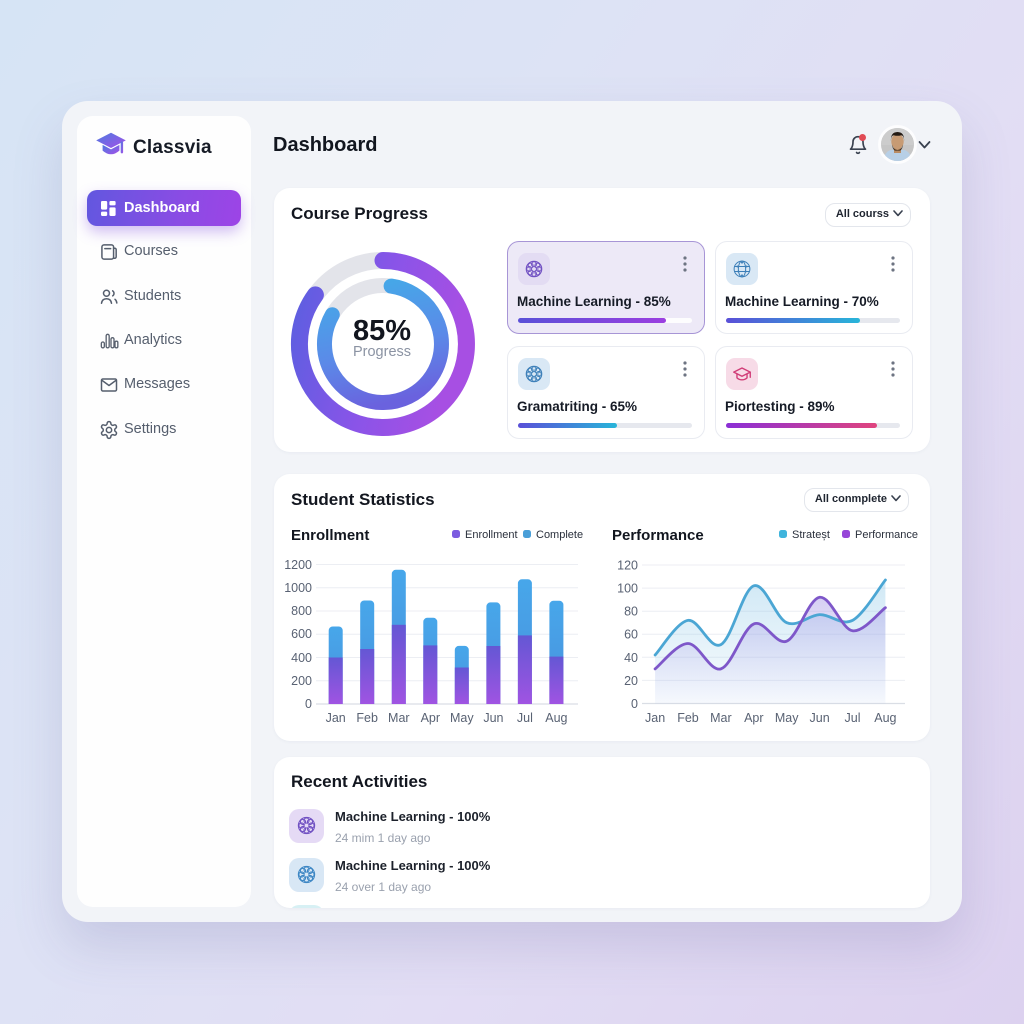  What do you see at coordinates (627, 589) in the screenshot?
I see `svg-text: 100` at bounding box center [627, 589].